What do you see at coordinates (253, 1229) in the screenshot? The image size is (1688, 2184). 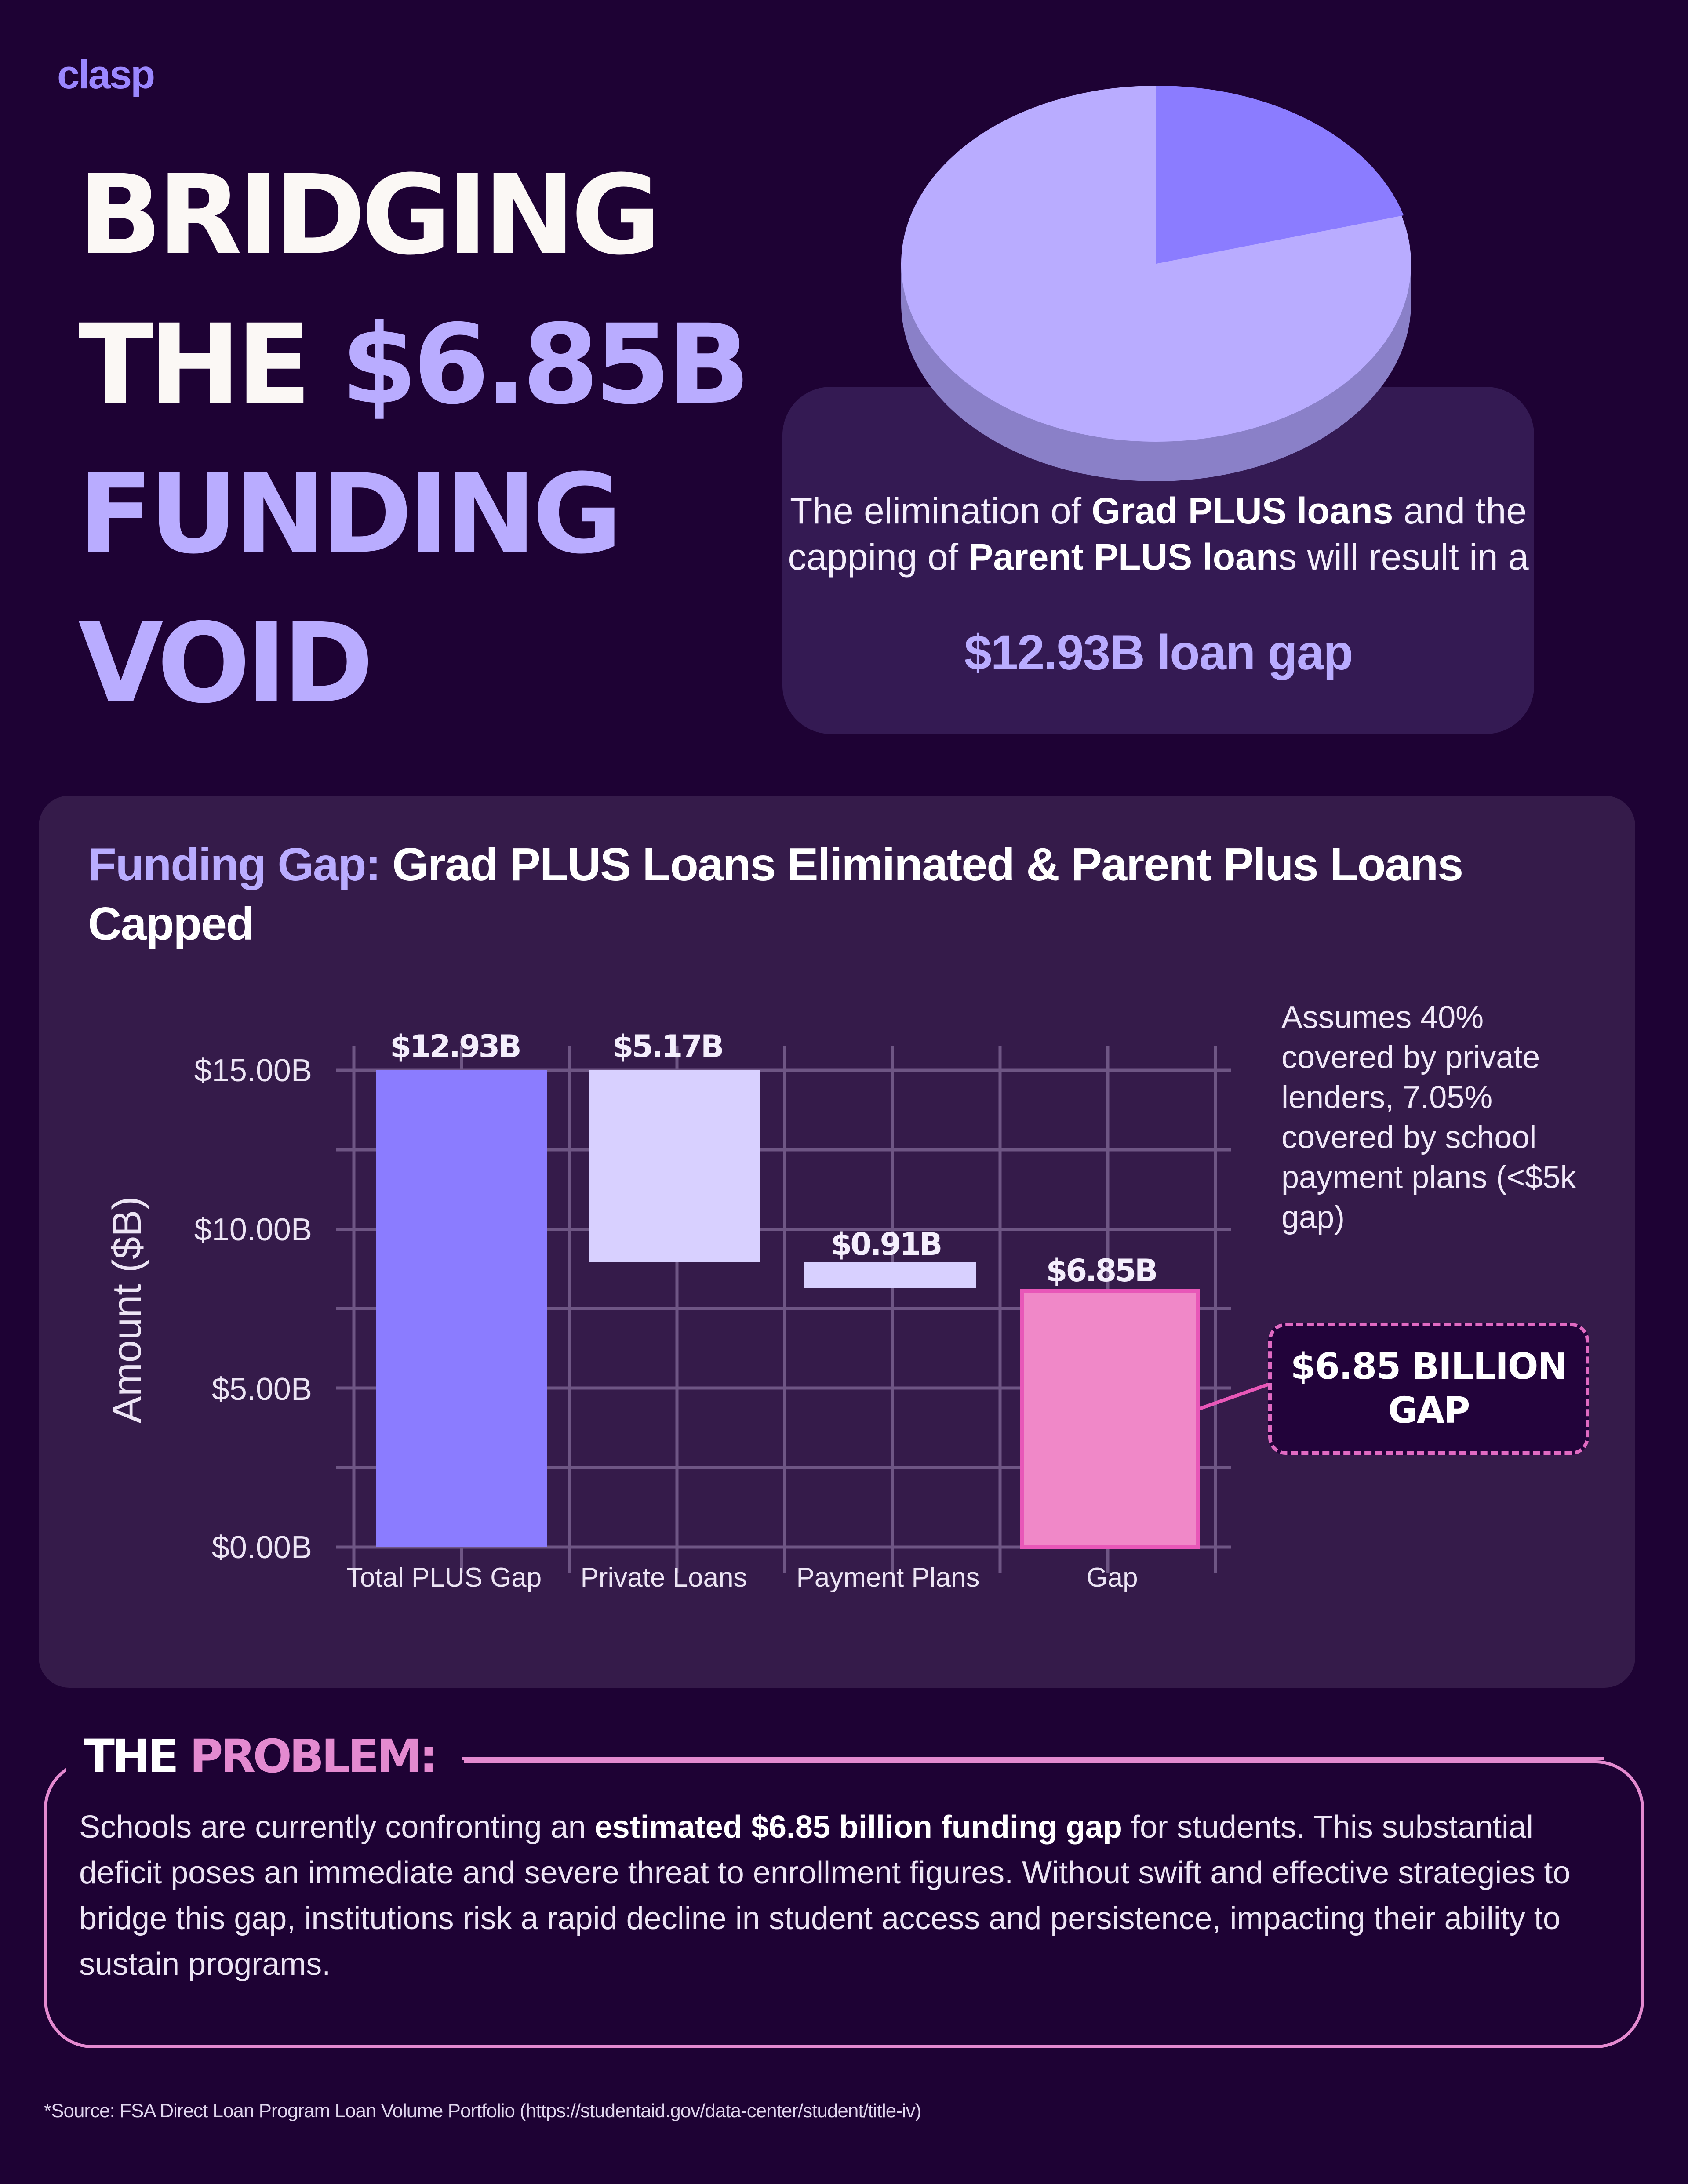 I see `svg-text: $10.00B` at bounding box center [253, 1229].